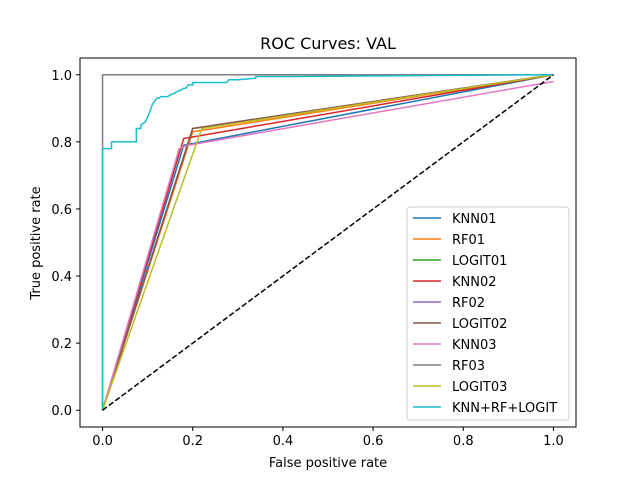 The image size is (640, 480). I want to click on x-tick-label: 0.6, so click(373, 441).